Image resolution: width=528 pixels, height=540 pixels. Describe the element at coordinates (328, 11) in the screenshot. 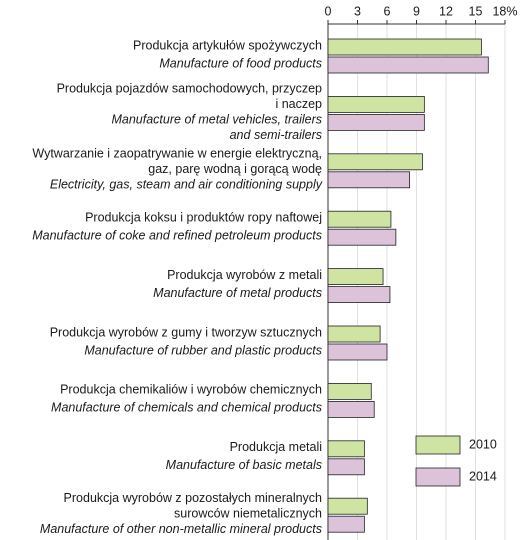

I see `x-tick-label: 0` at that location.